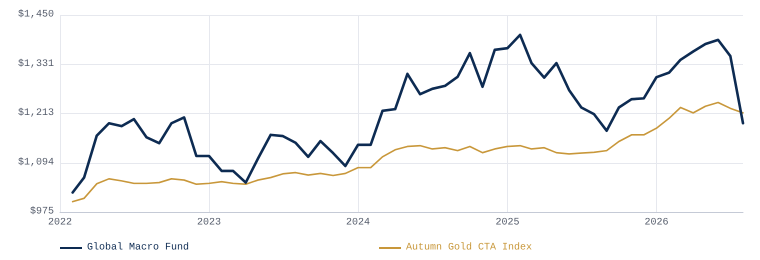  I want to click on legend-label: Global Macro Fund, so click(138, 248).